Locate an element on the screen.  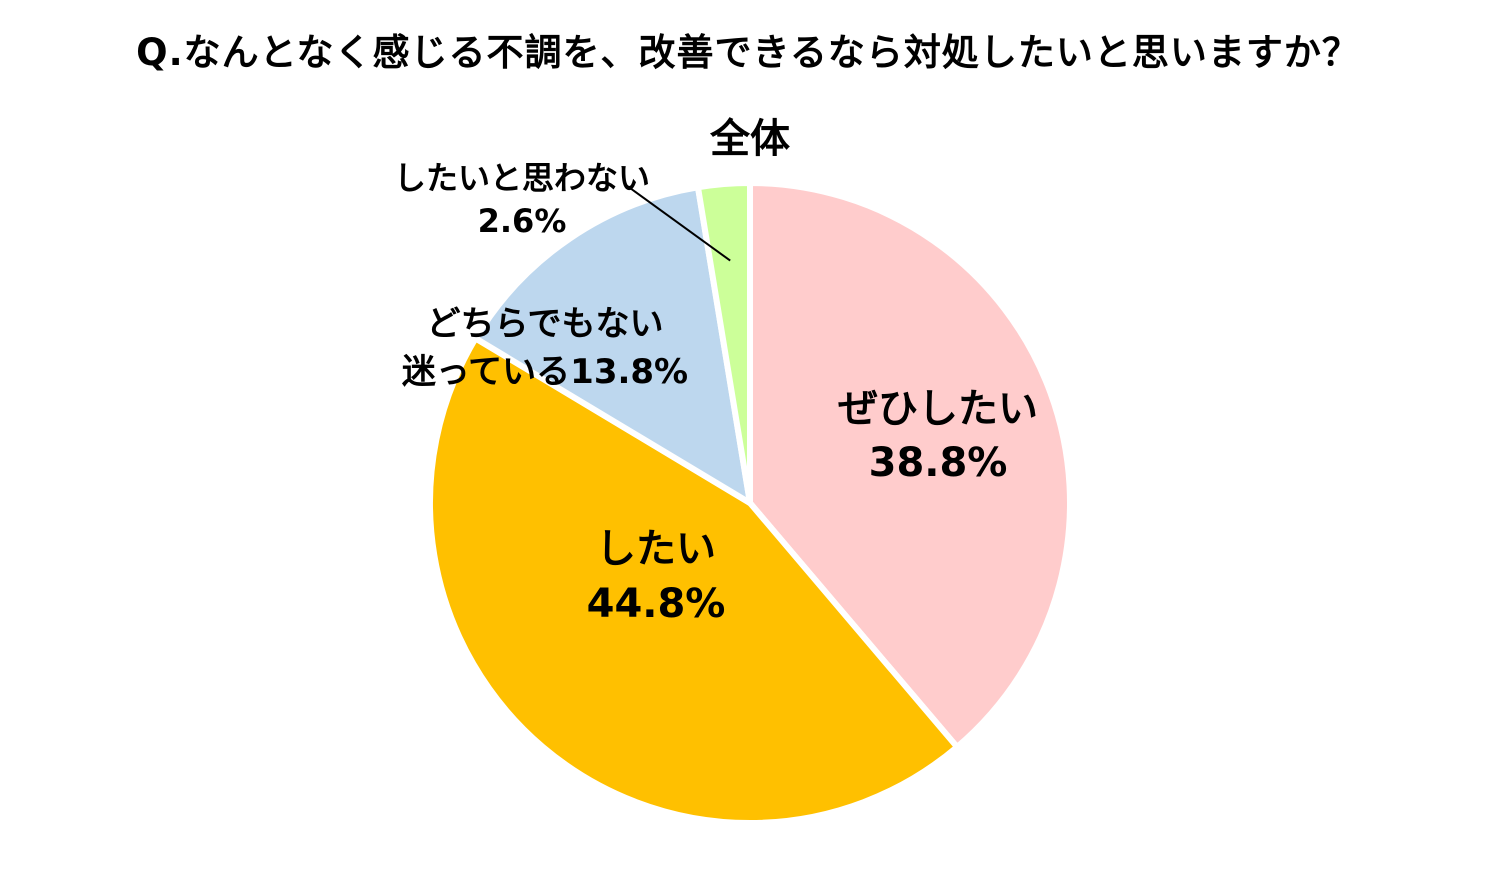
slice-value-1: 44.8% is located at coordinates (656, 604).